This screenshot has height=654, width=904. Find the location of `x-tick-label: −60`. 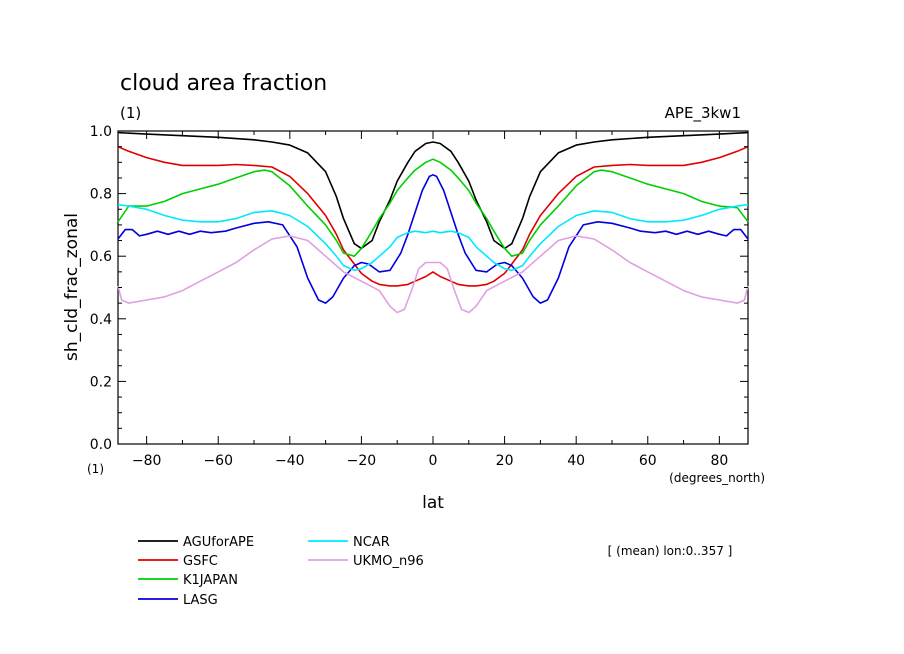

x-tick-label: −60 is located at coordinates (218, 461).